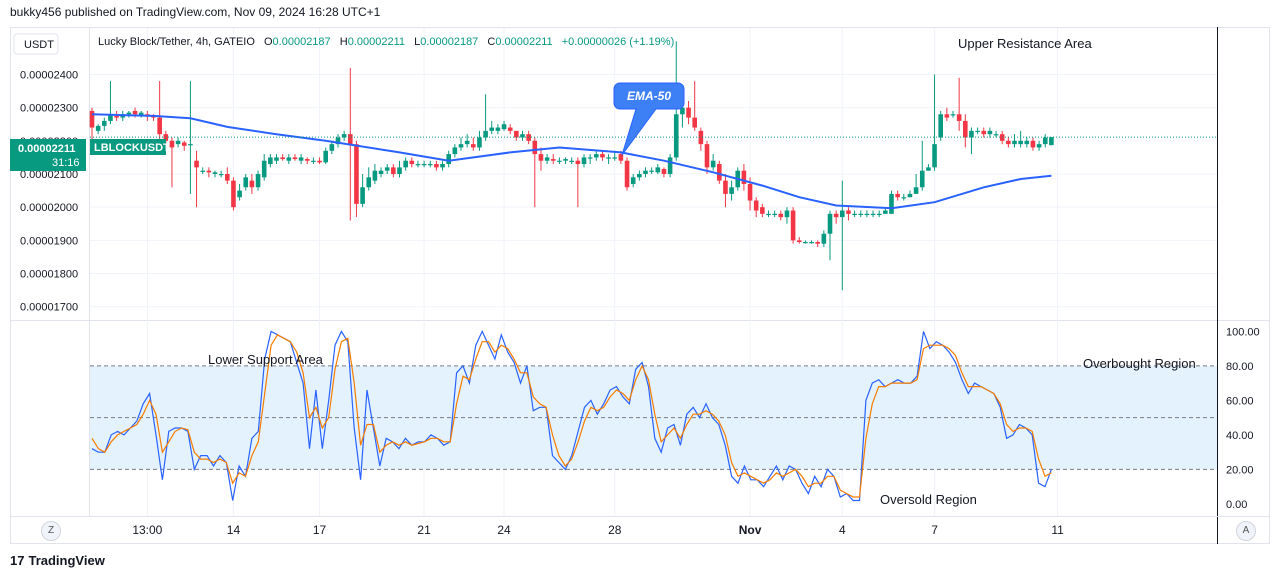  What do you see at coordinates (1139, 363) in the screenshot?
I see `overbought-label: Overbought Region` at bounding box center [1139, 363].